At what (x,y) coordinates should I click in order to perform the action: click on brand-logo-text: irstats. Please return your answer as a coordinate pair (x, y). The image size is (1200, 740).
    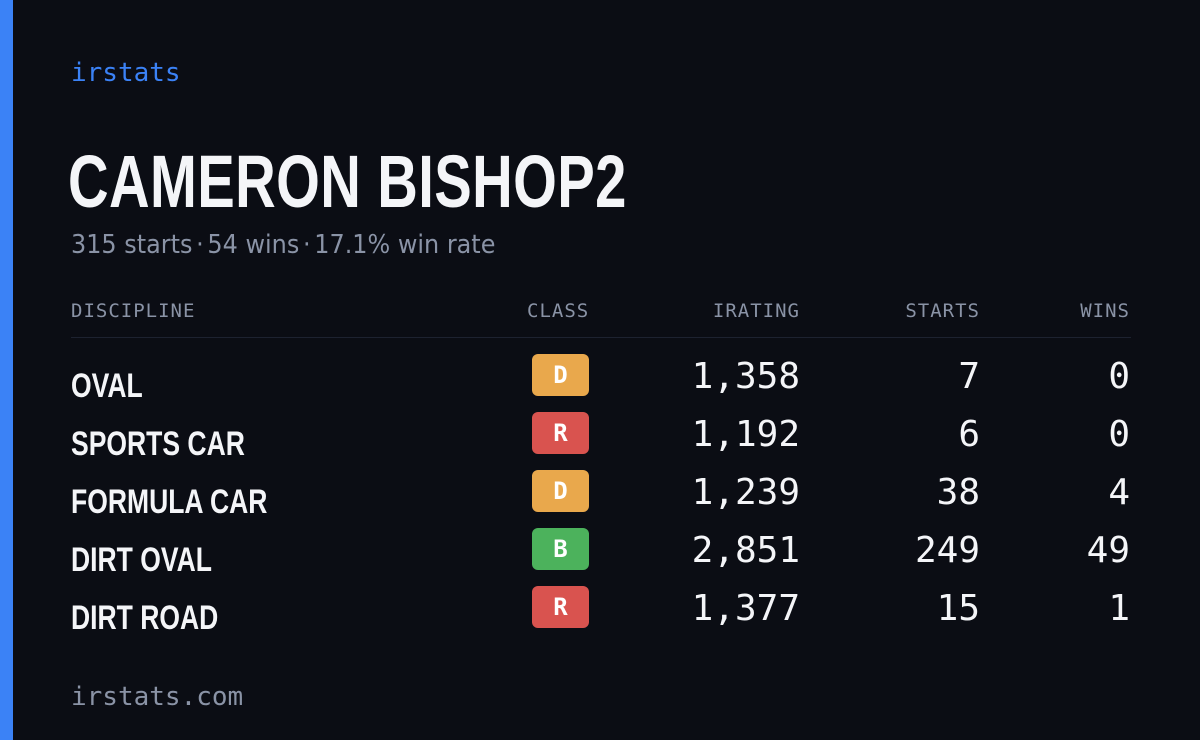
    Looking at the image, I should click on (126, 73).